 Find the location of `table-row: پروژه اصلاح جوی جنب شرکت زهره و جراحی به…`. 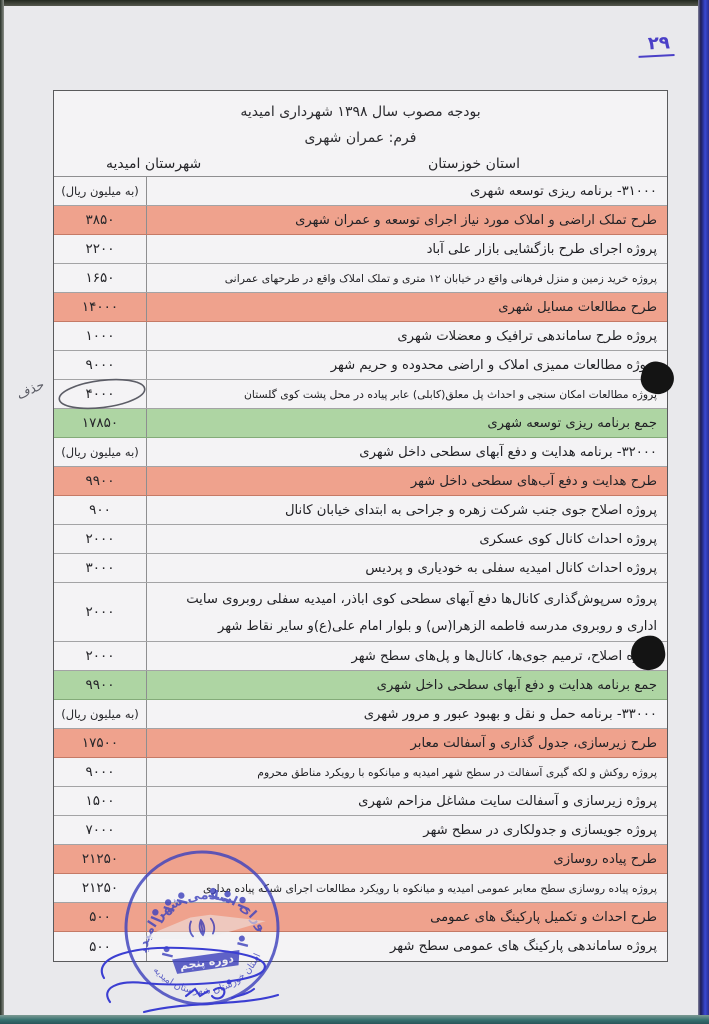

table-row: پروژه اصلاح جوی جنب شرکت زهره و جراحی به… is located at coordinates (360, 510).